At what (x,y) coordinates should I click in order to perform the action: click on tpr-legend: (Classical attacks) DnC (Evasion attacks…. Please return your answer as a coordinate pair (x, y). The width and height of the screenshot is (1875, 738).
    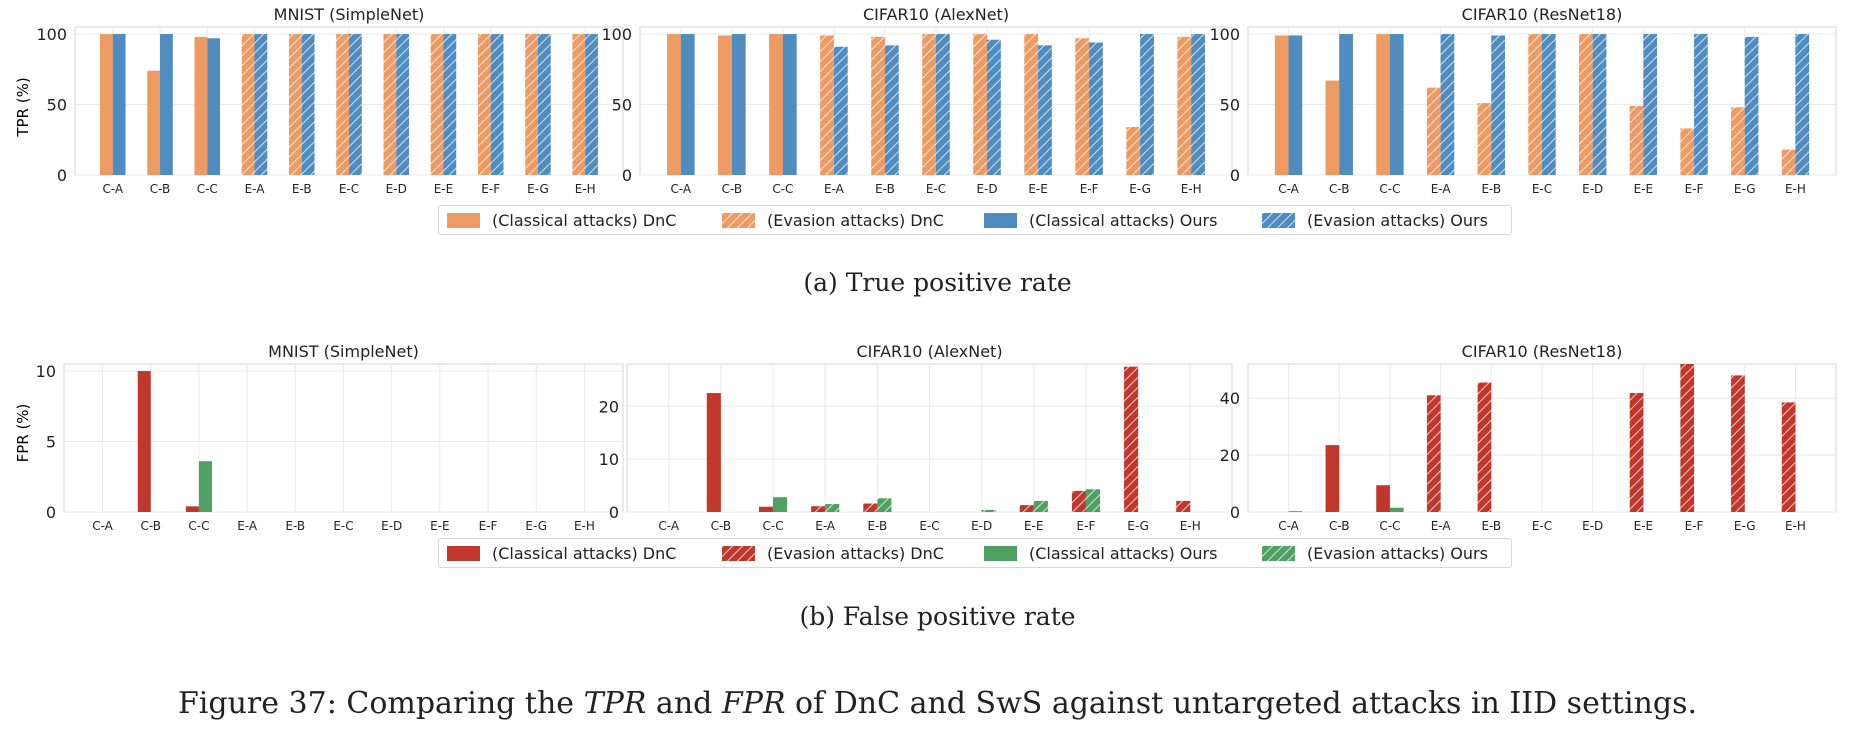
    Looking at the image, I should click on (975, 220).